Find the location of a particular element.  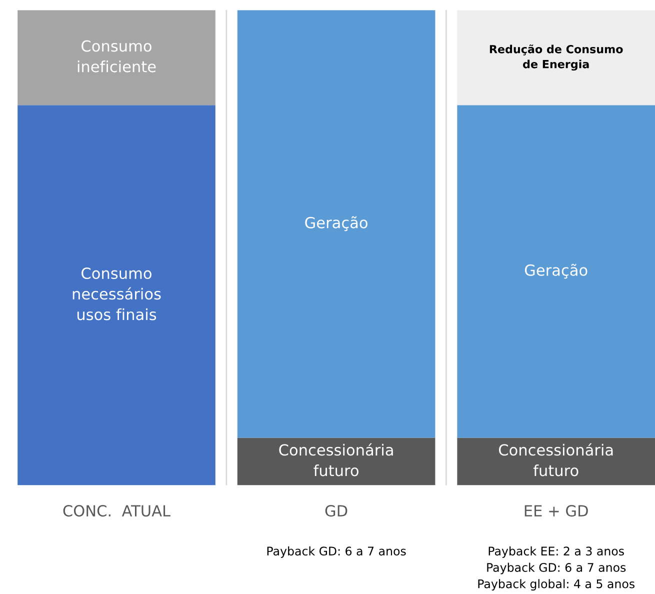

series-label: Concessionária futuro is located at coordinates (336, 459).